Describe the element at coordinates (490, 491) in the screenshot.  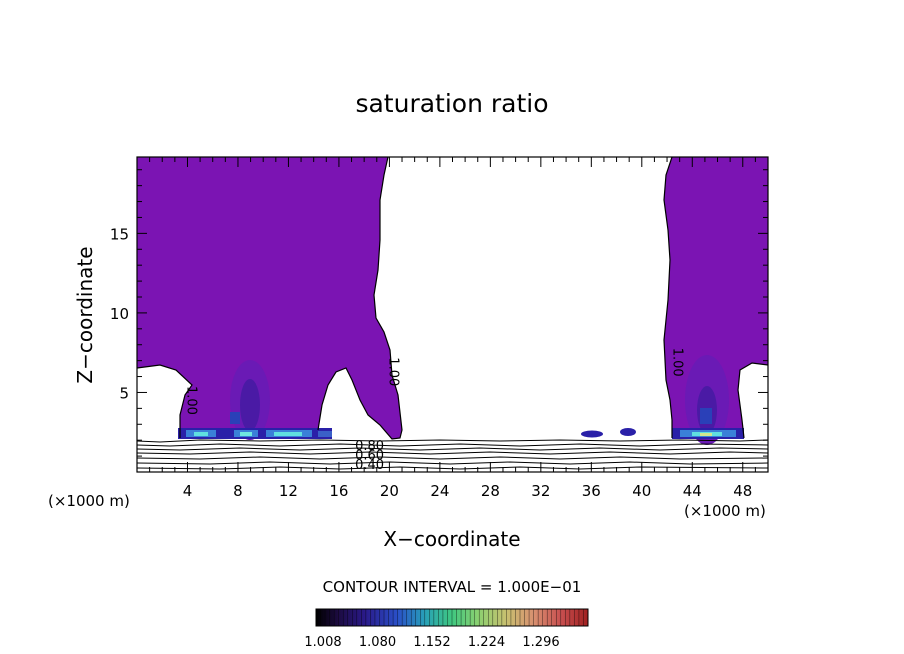
I see `x-tick-label: 28` at that location.